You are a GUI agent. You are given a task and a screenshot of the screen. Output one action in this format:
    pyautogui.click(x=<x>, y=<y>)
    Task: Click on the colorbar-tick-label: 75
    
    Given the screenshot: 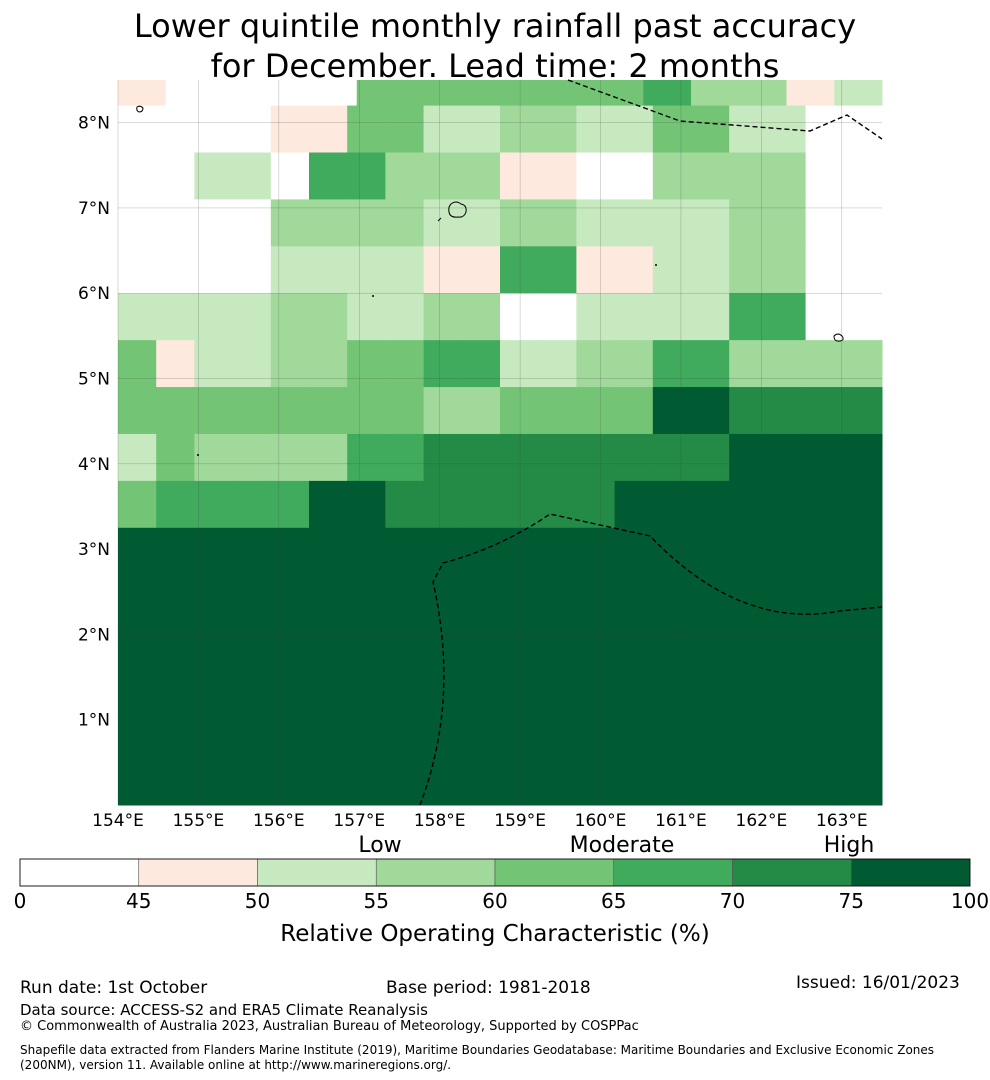 What is the action you would take?
    pyautogui.click(x=851, y=901)
    